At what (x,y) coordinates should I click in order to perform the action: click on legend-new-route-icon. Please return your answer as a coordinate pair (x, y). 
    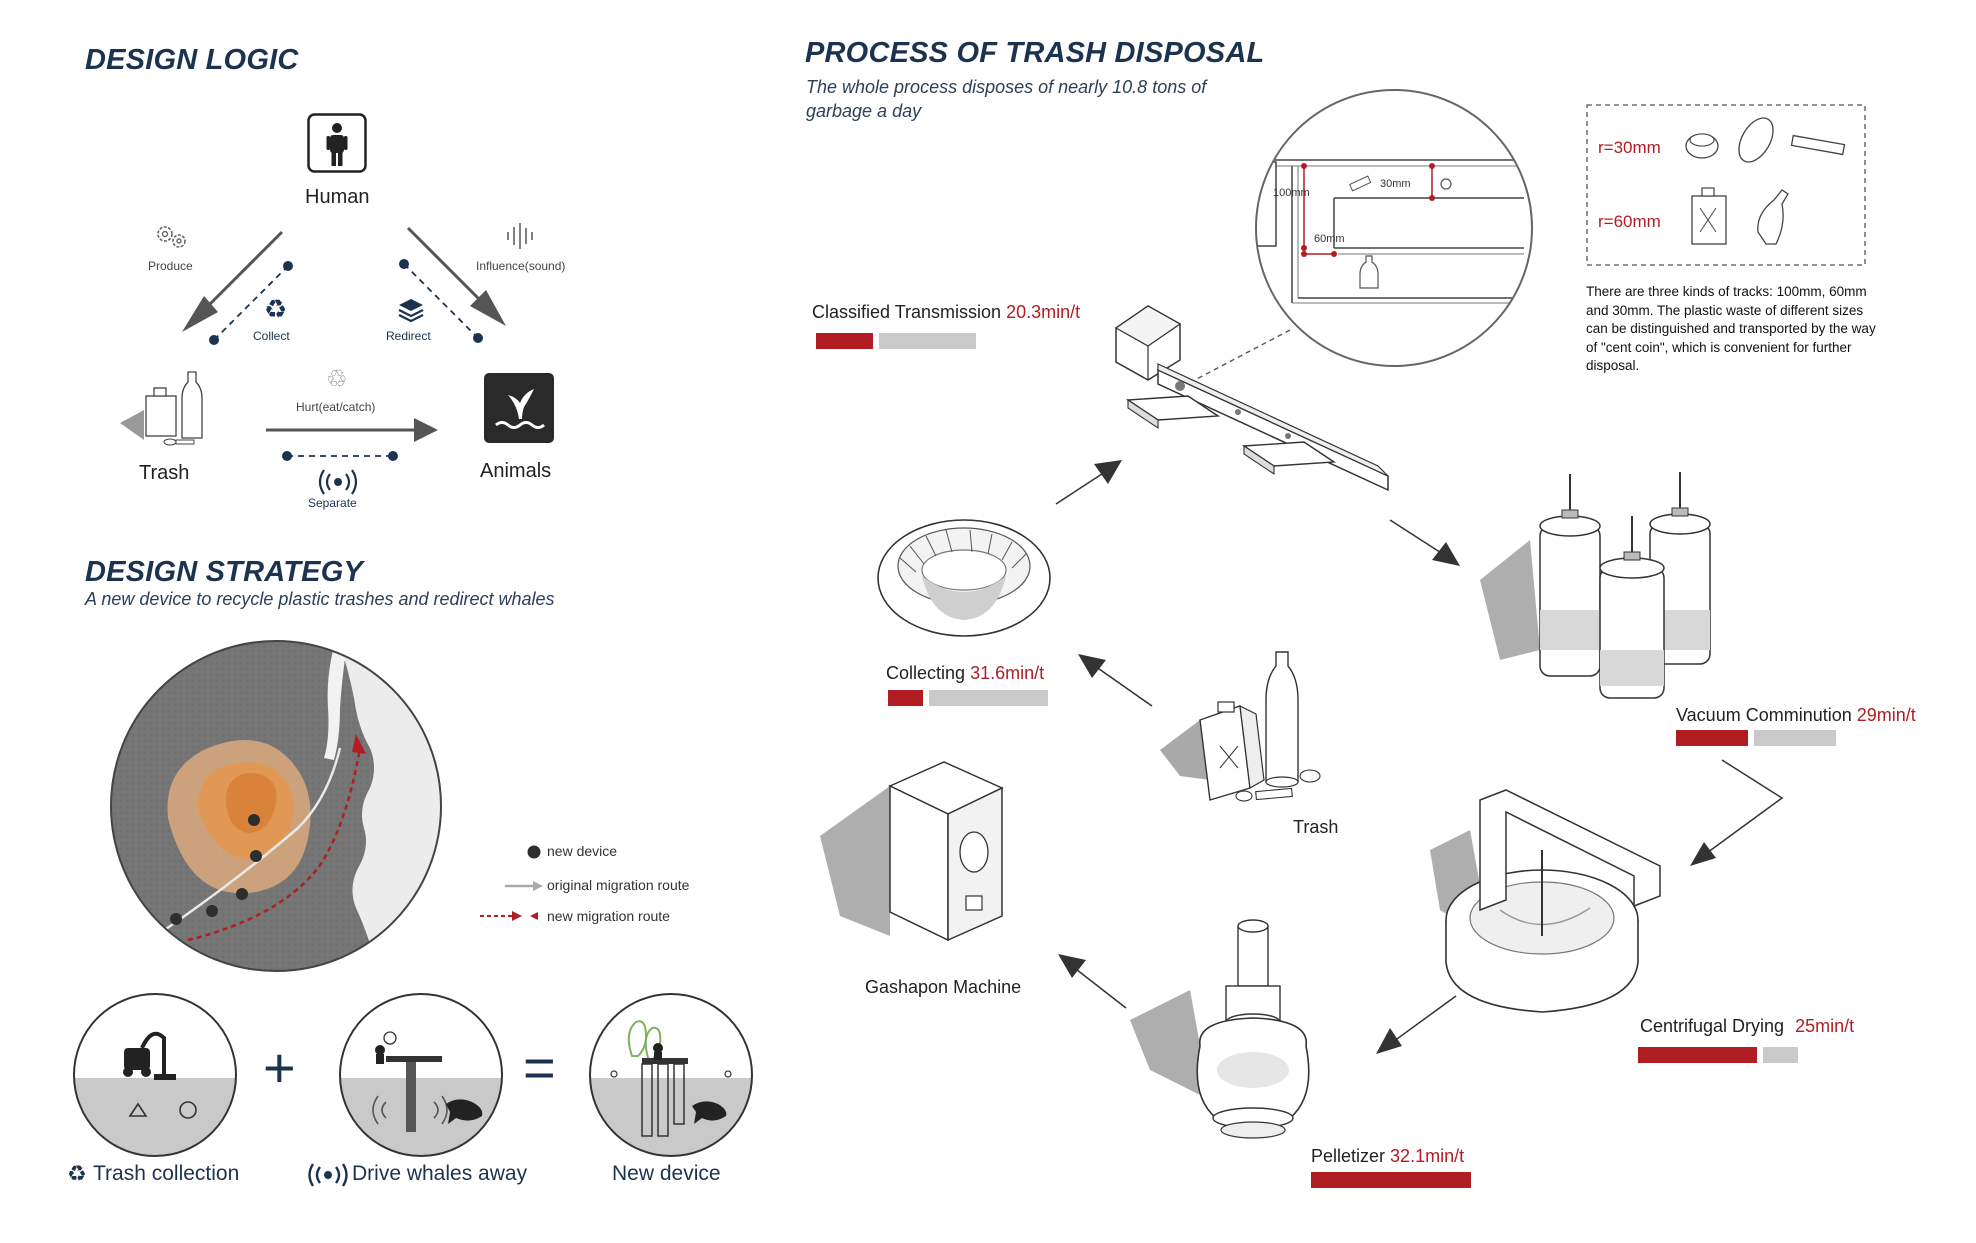
    Looking at the image, I should click on (509, 916).